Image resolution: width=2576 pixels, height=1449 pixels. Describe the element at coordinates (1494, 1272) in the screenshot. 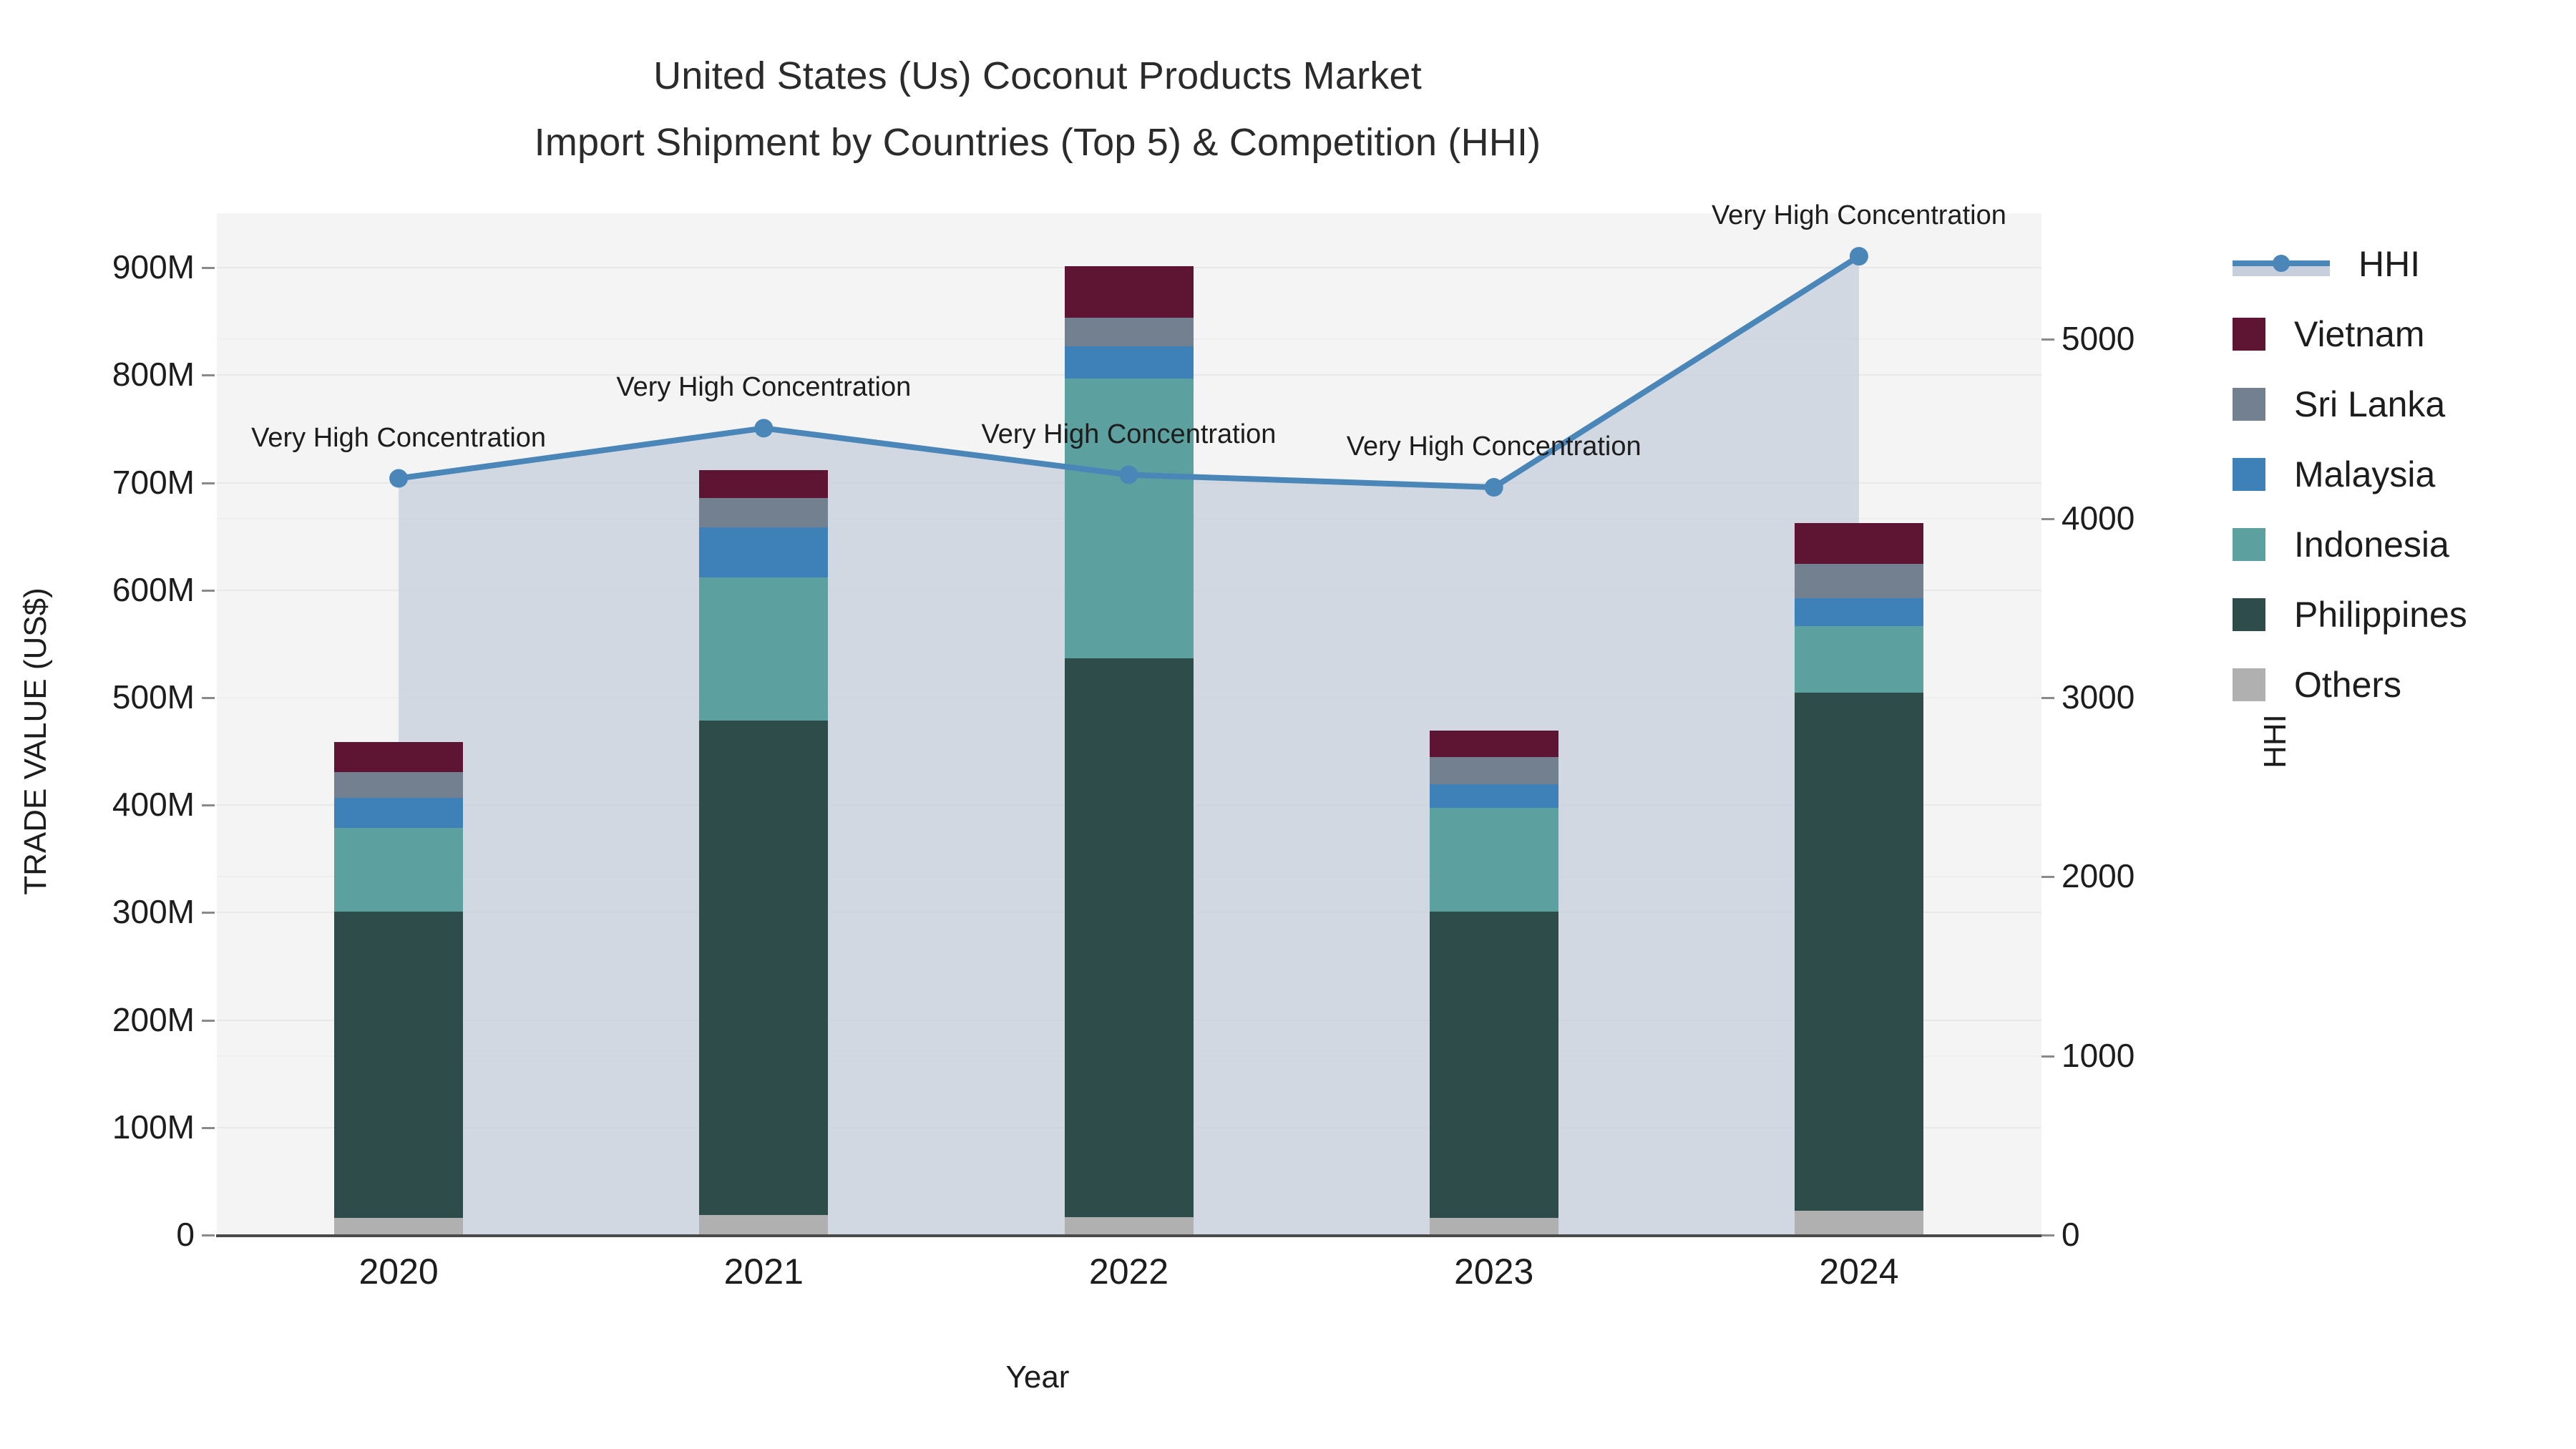

I see `x-tick-label: 2023` at that location.